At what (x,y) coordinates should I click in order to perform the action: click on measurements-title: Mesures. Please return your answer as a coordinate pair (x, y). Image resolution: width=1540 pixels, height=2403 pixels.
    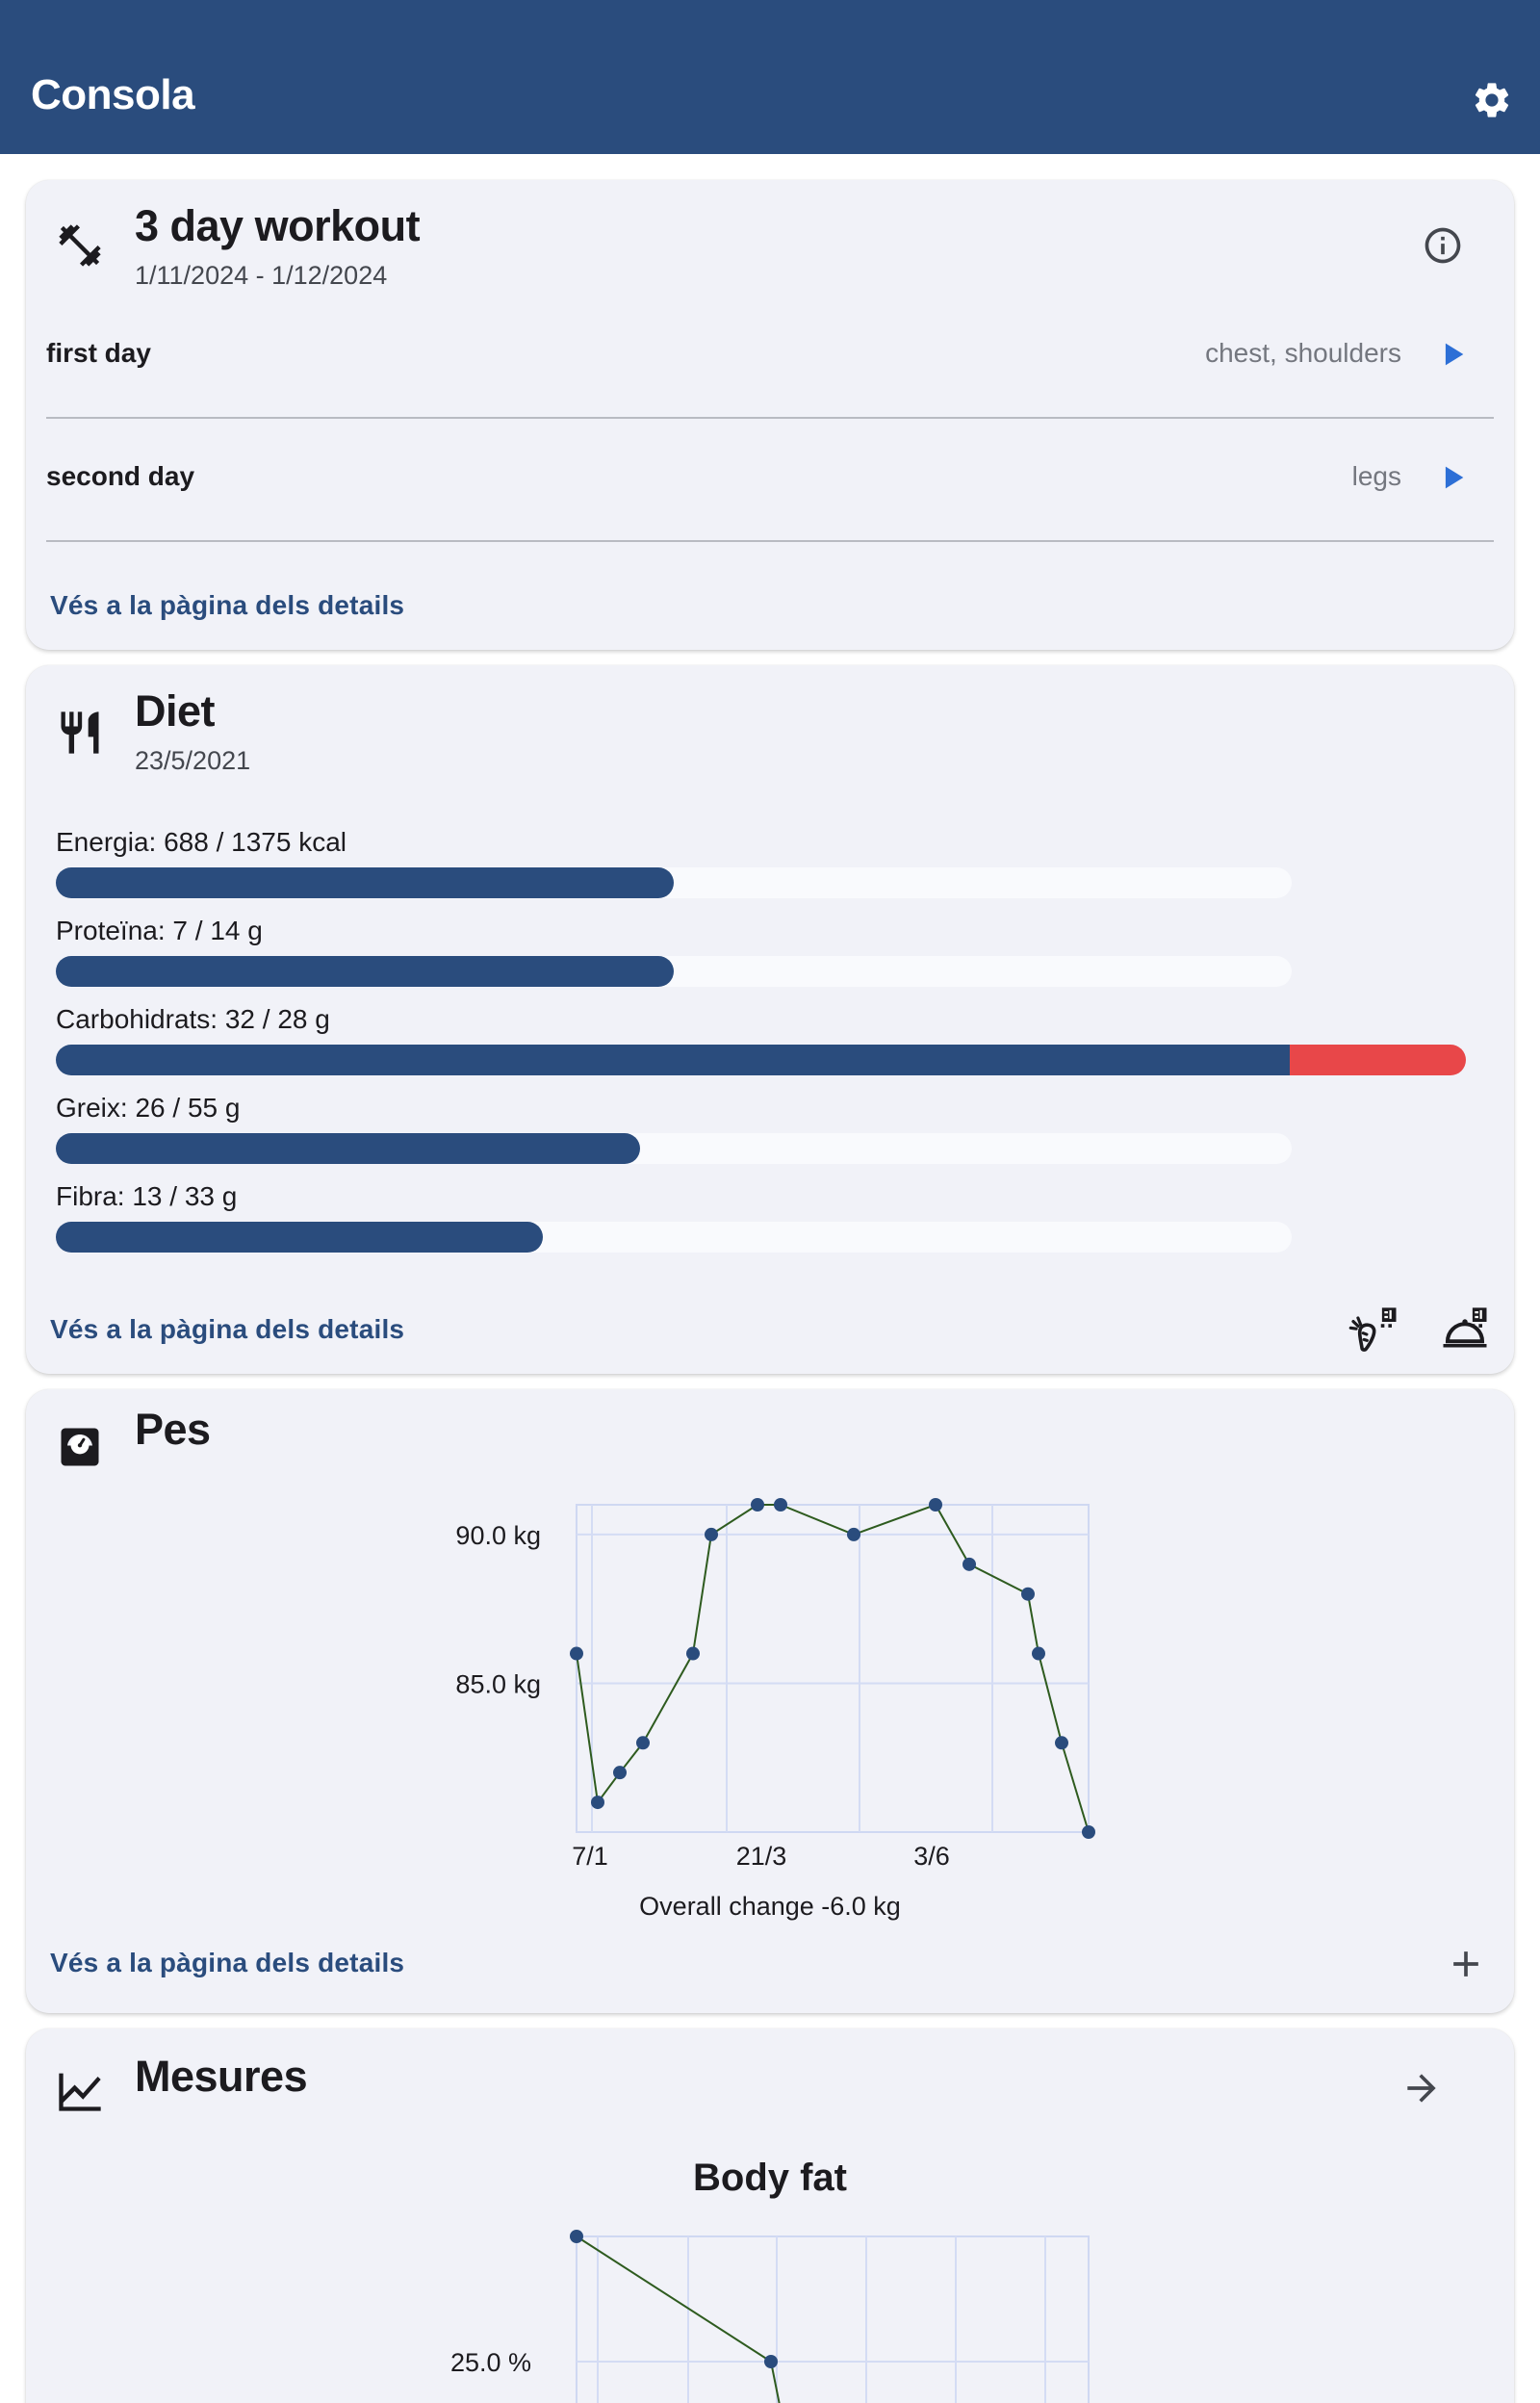
    Looking at the image, I should click on (221, 2077).